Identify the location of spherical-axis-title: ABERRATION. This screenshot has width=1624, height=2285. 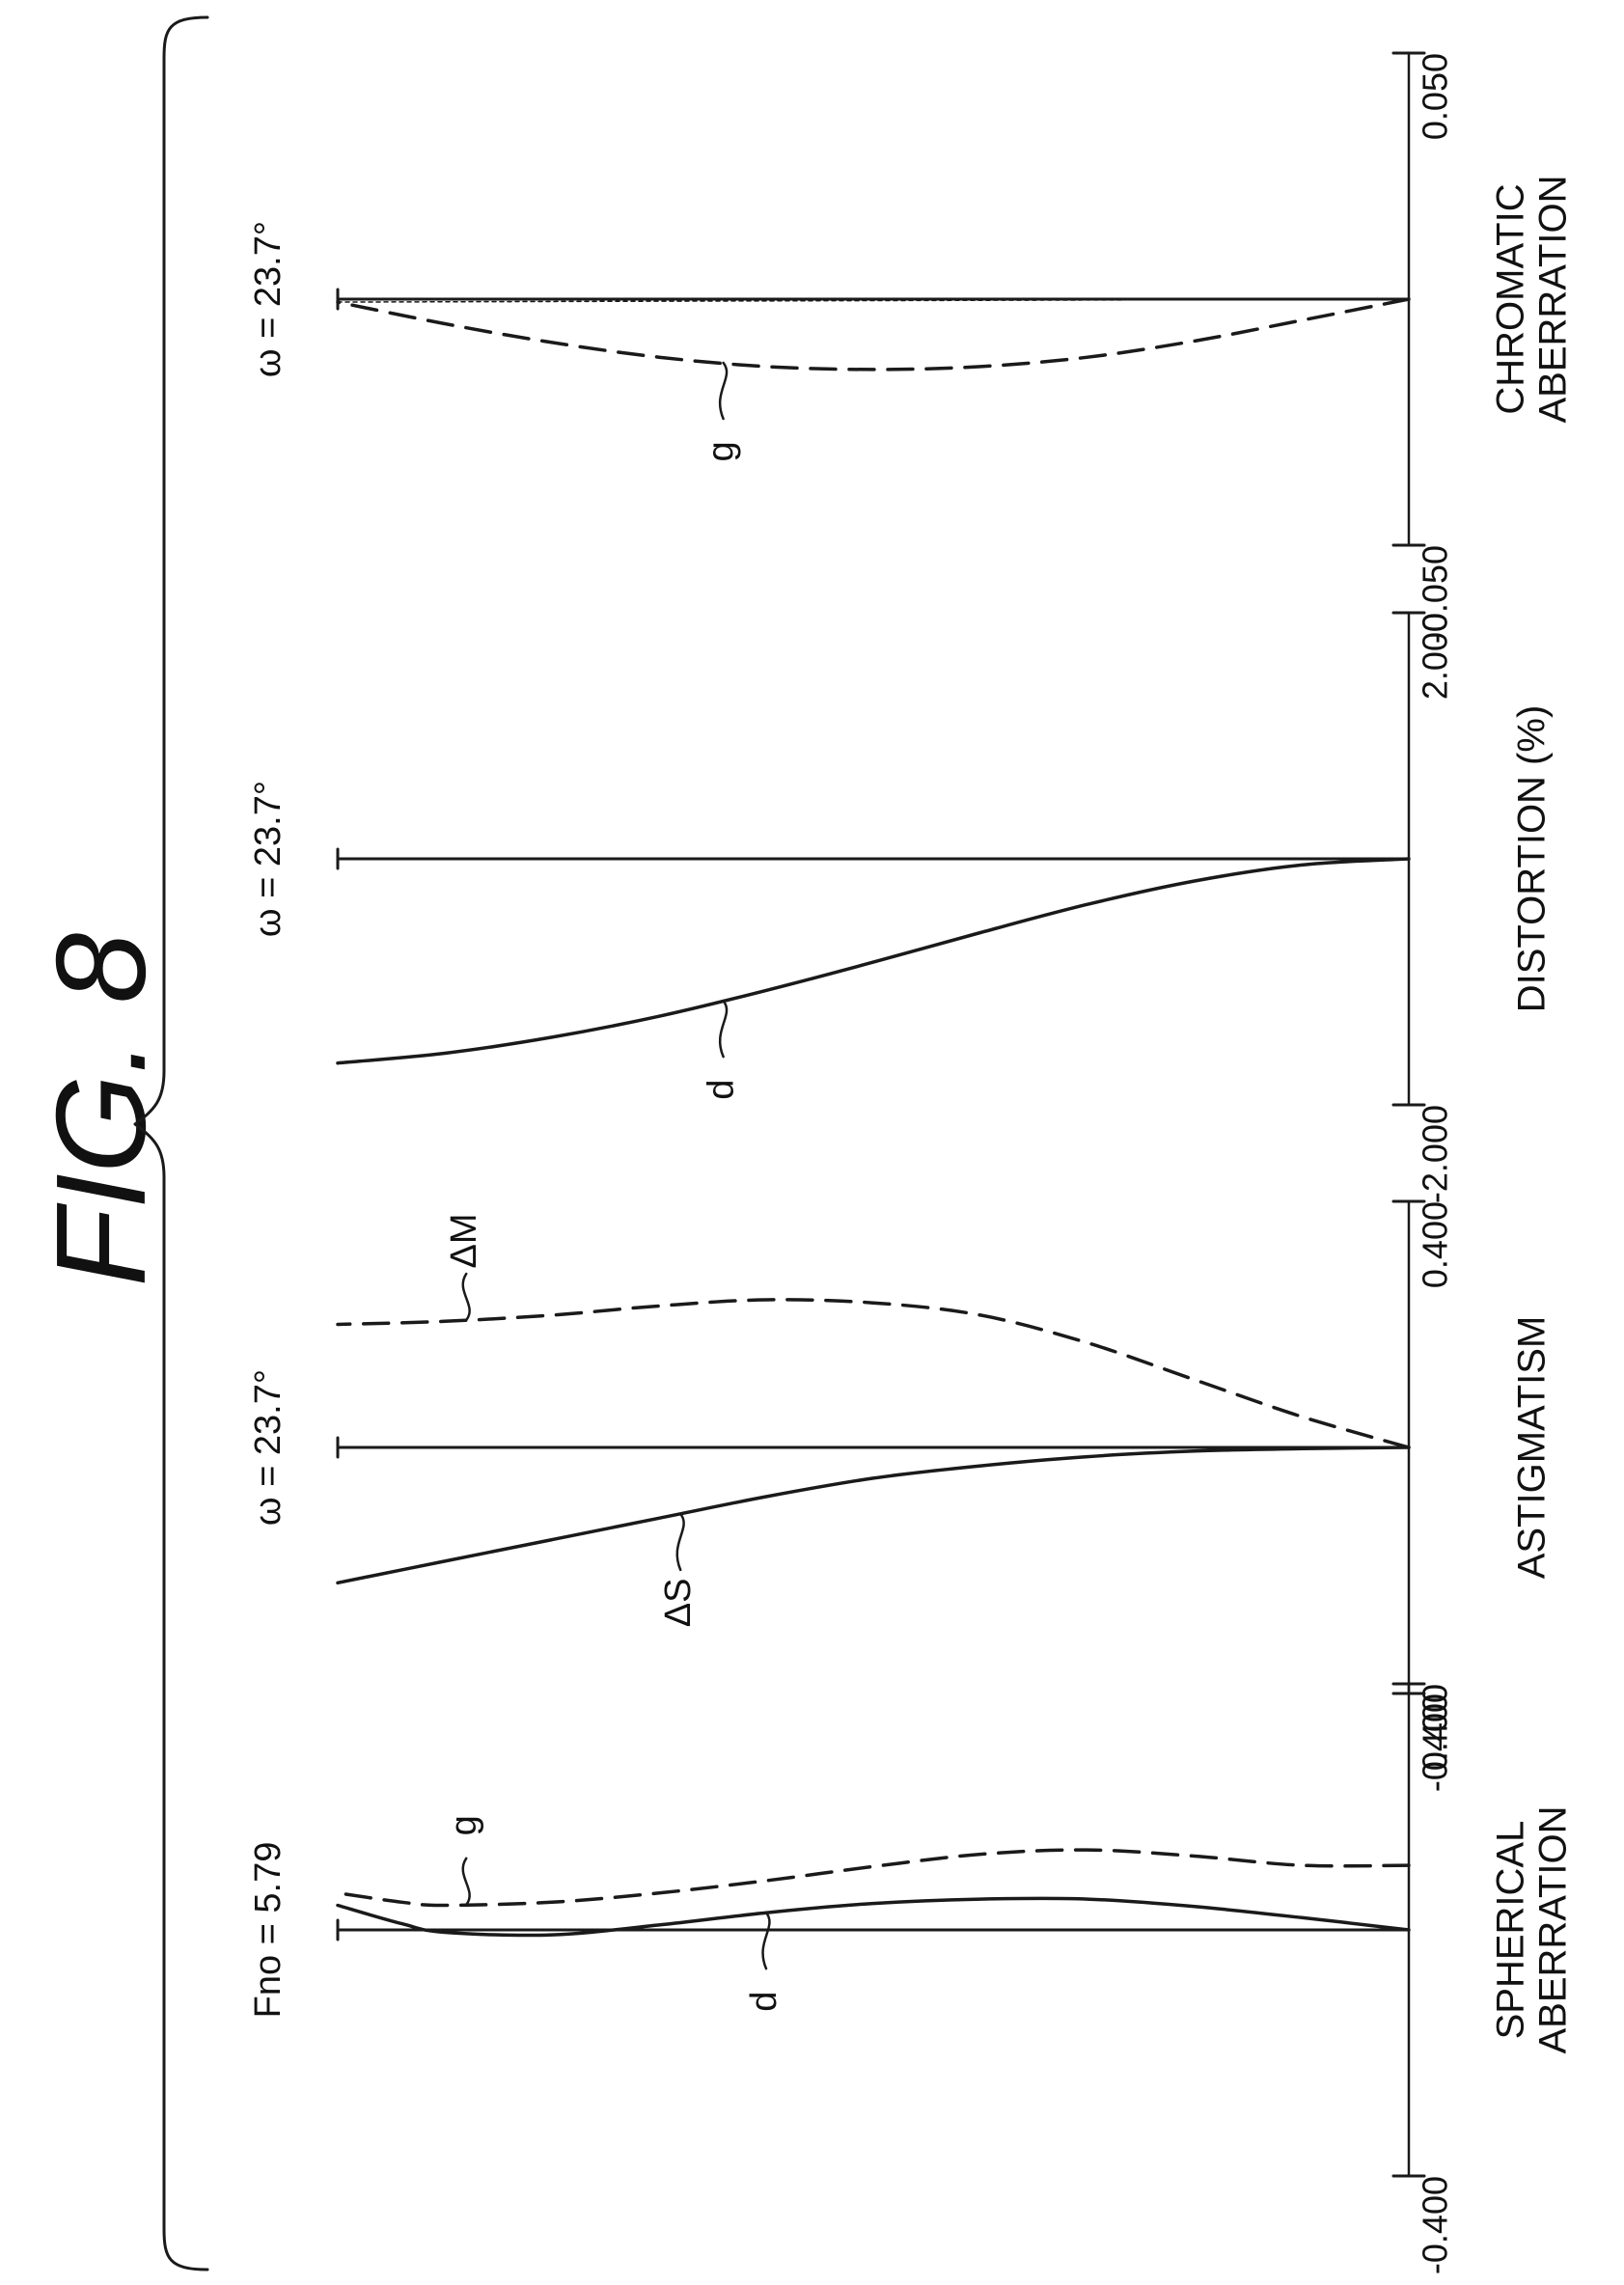
(1554, 1929).